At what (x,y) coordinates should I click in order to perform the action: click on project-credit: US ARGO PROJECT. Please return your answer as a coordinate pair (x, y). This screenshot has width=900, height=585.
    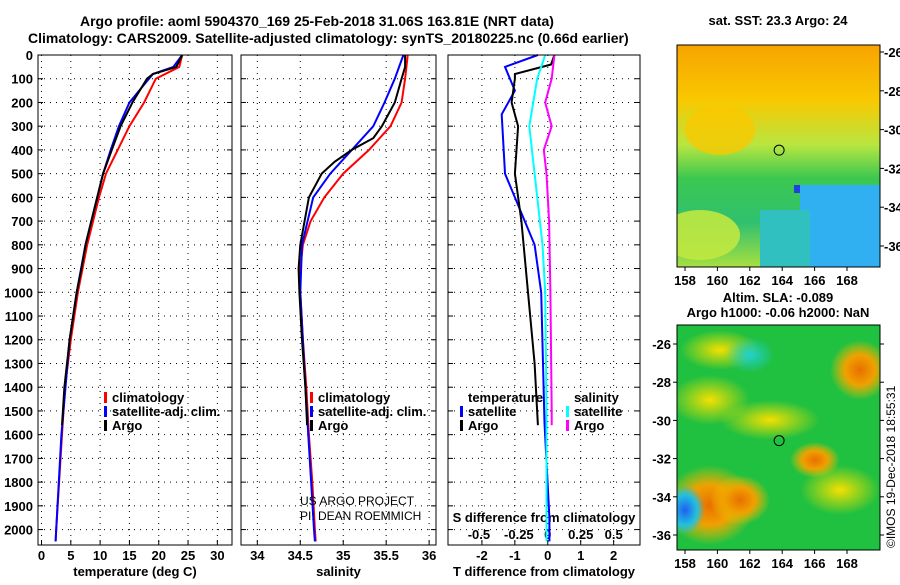
    Looking at the image, I should click on (357, 501).